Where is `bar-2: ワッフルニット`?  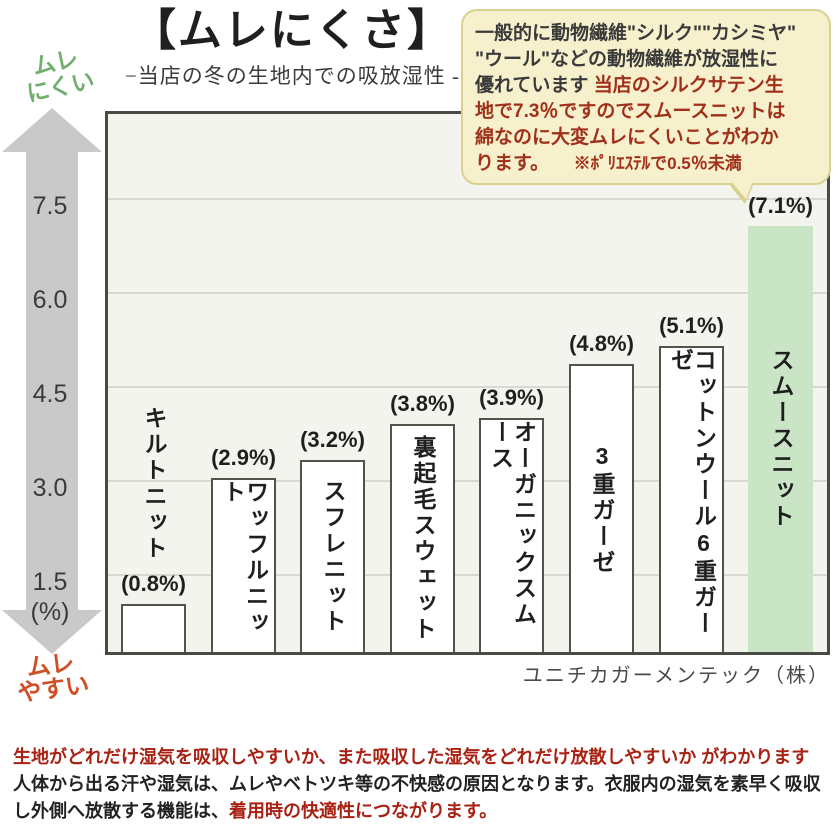
bar-2: ワッフルニット is located at coordinates (243, 565).